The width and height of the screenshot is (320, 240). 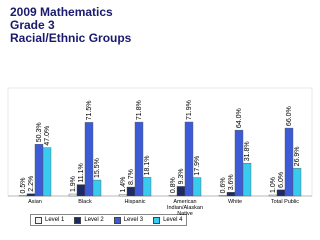 What do you see at coordinates (173, 185) in the screenshot?
I see `data-label: 0.8%` at bounding box center [173, 185].